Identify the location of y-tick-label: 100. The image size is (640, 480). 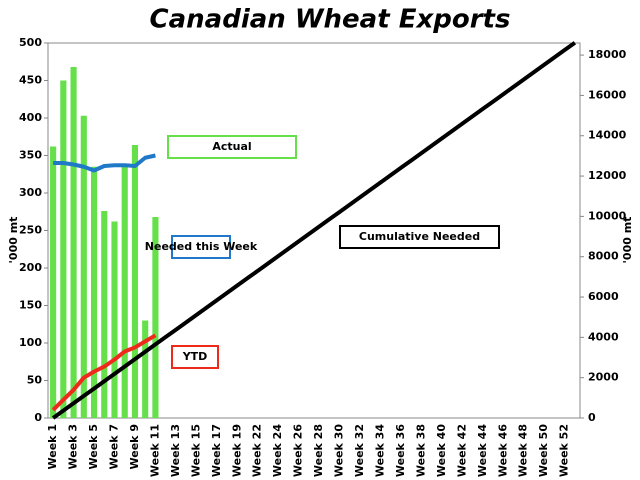
(30, 342).